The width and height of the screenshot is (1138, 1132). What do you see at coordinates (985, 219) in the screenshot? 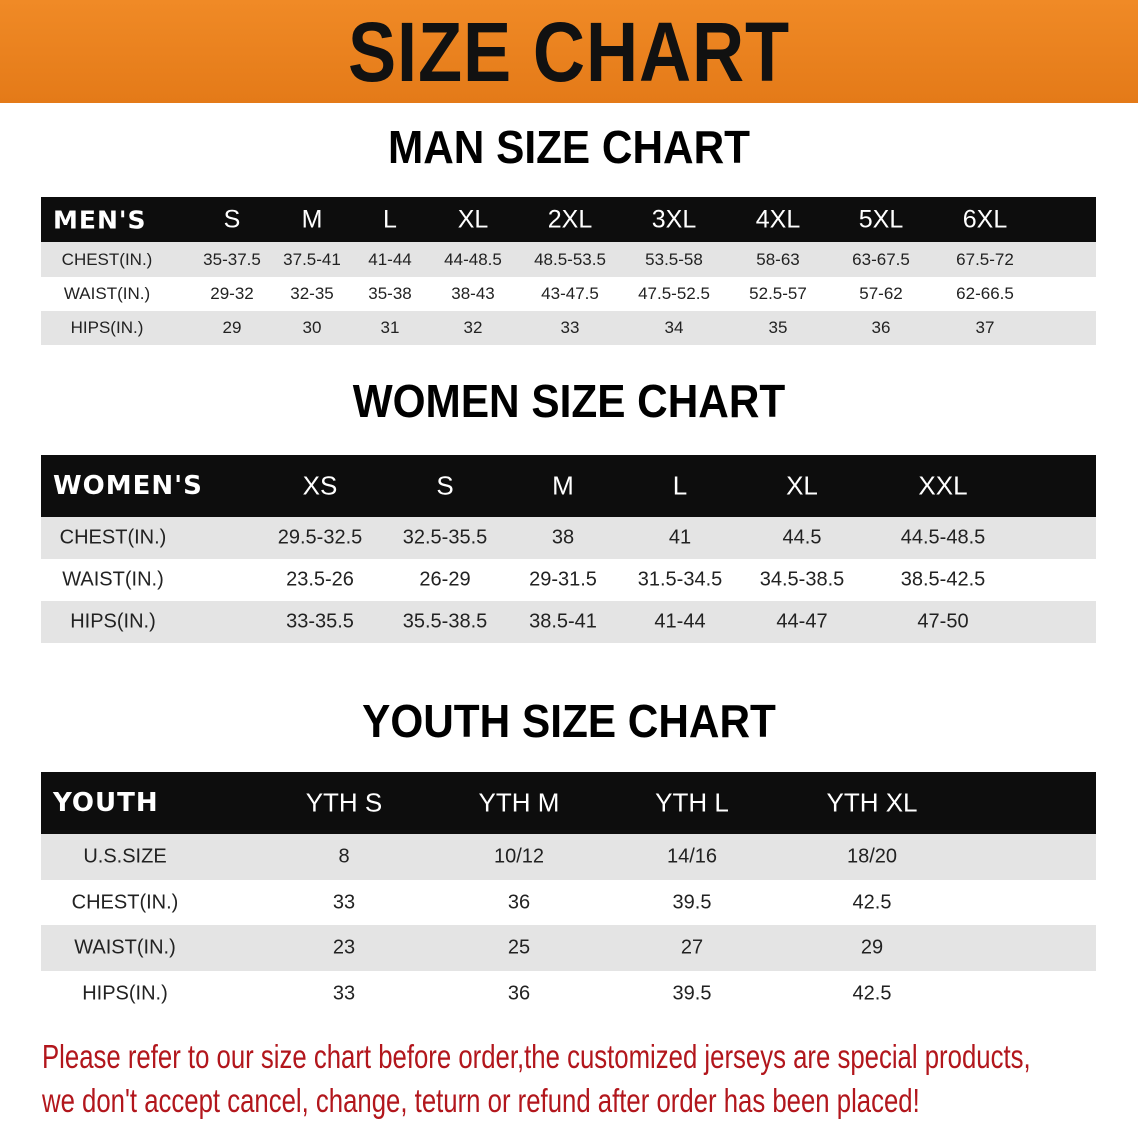
I see `size-header-cell: 6XL` at bounding box center [985, 219].